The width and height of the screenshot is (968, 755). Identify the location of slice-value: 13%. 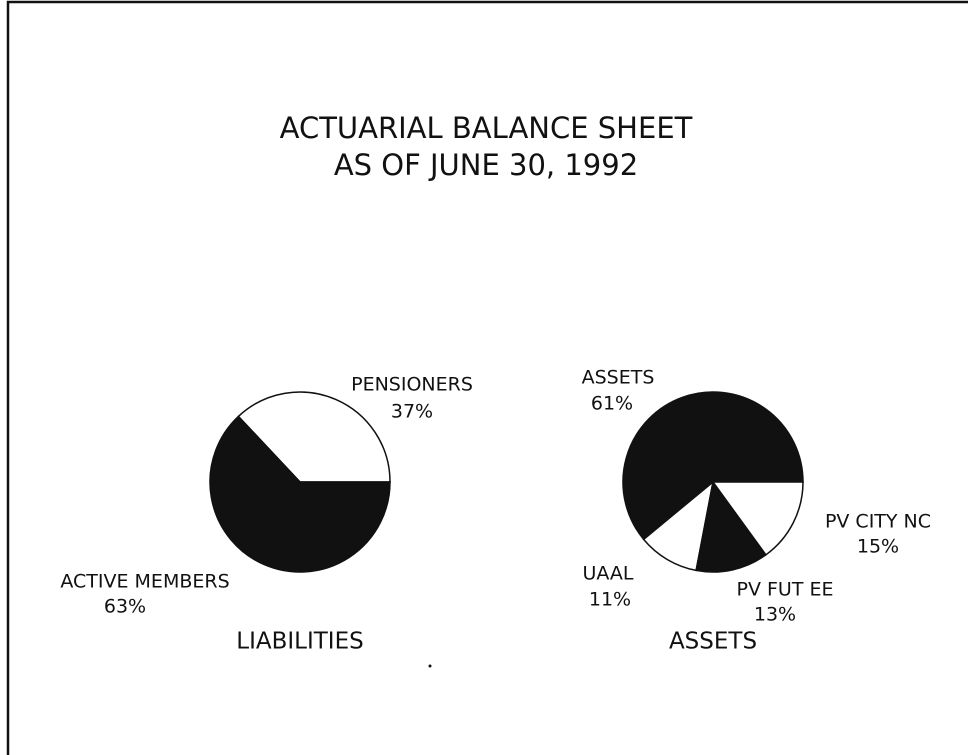
(775, 615).